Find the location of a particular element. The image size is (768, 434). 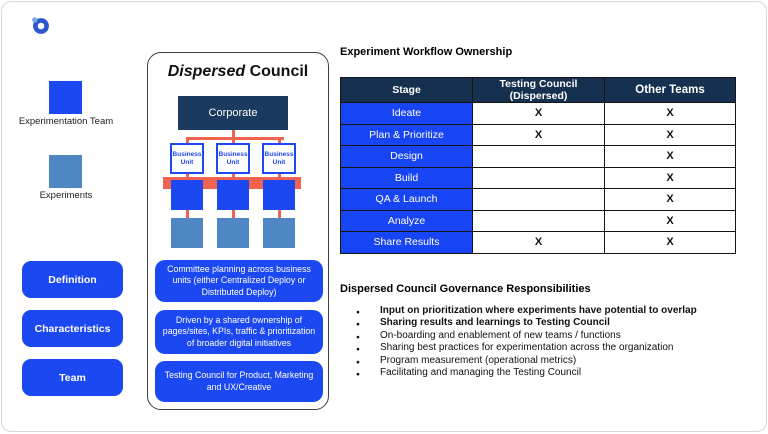

stage-cell: Ideate is located at coordinates (406, 113).